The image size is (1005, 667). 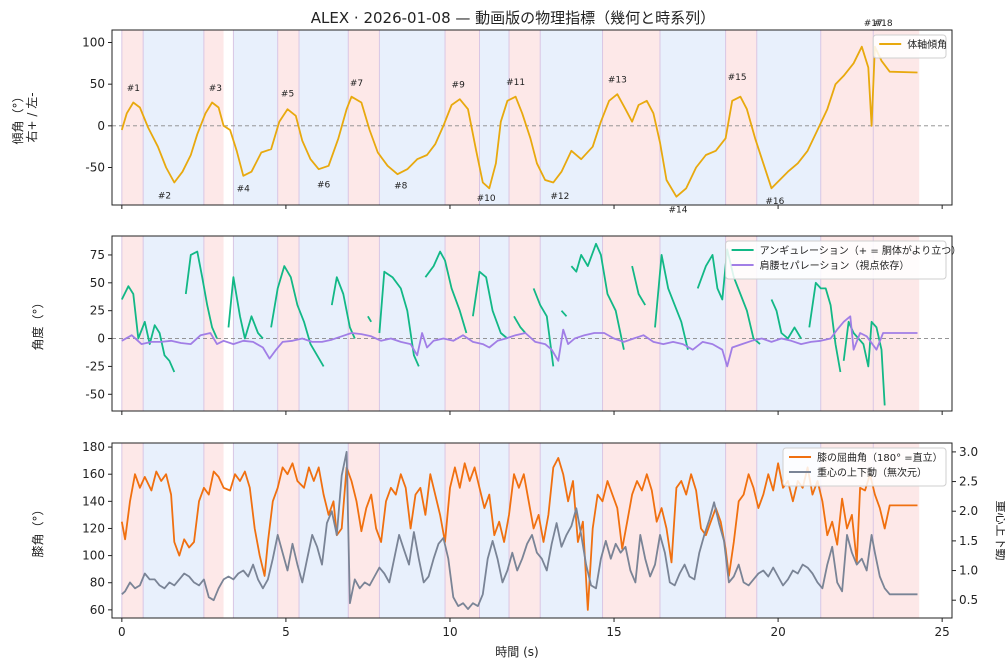 What do you see at coordinates (93, 556) in the screenshot?
I see `y-tick-label: 100` at bounding box center [93, 556].